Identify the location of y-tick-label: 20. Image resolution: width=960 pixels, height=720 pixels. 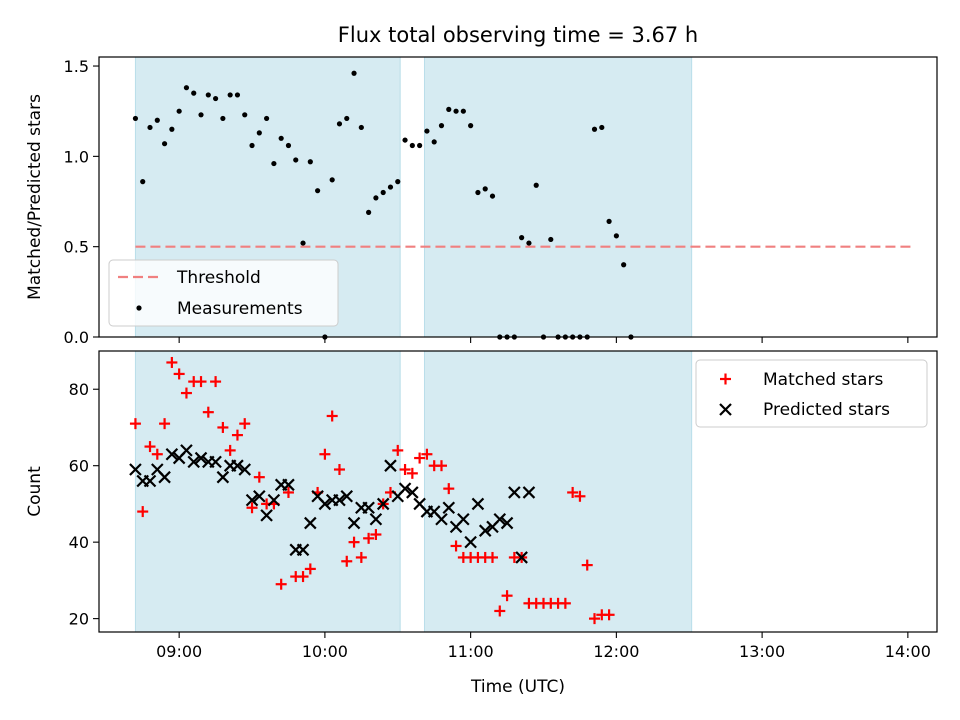
(79, 619).